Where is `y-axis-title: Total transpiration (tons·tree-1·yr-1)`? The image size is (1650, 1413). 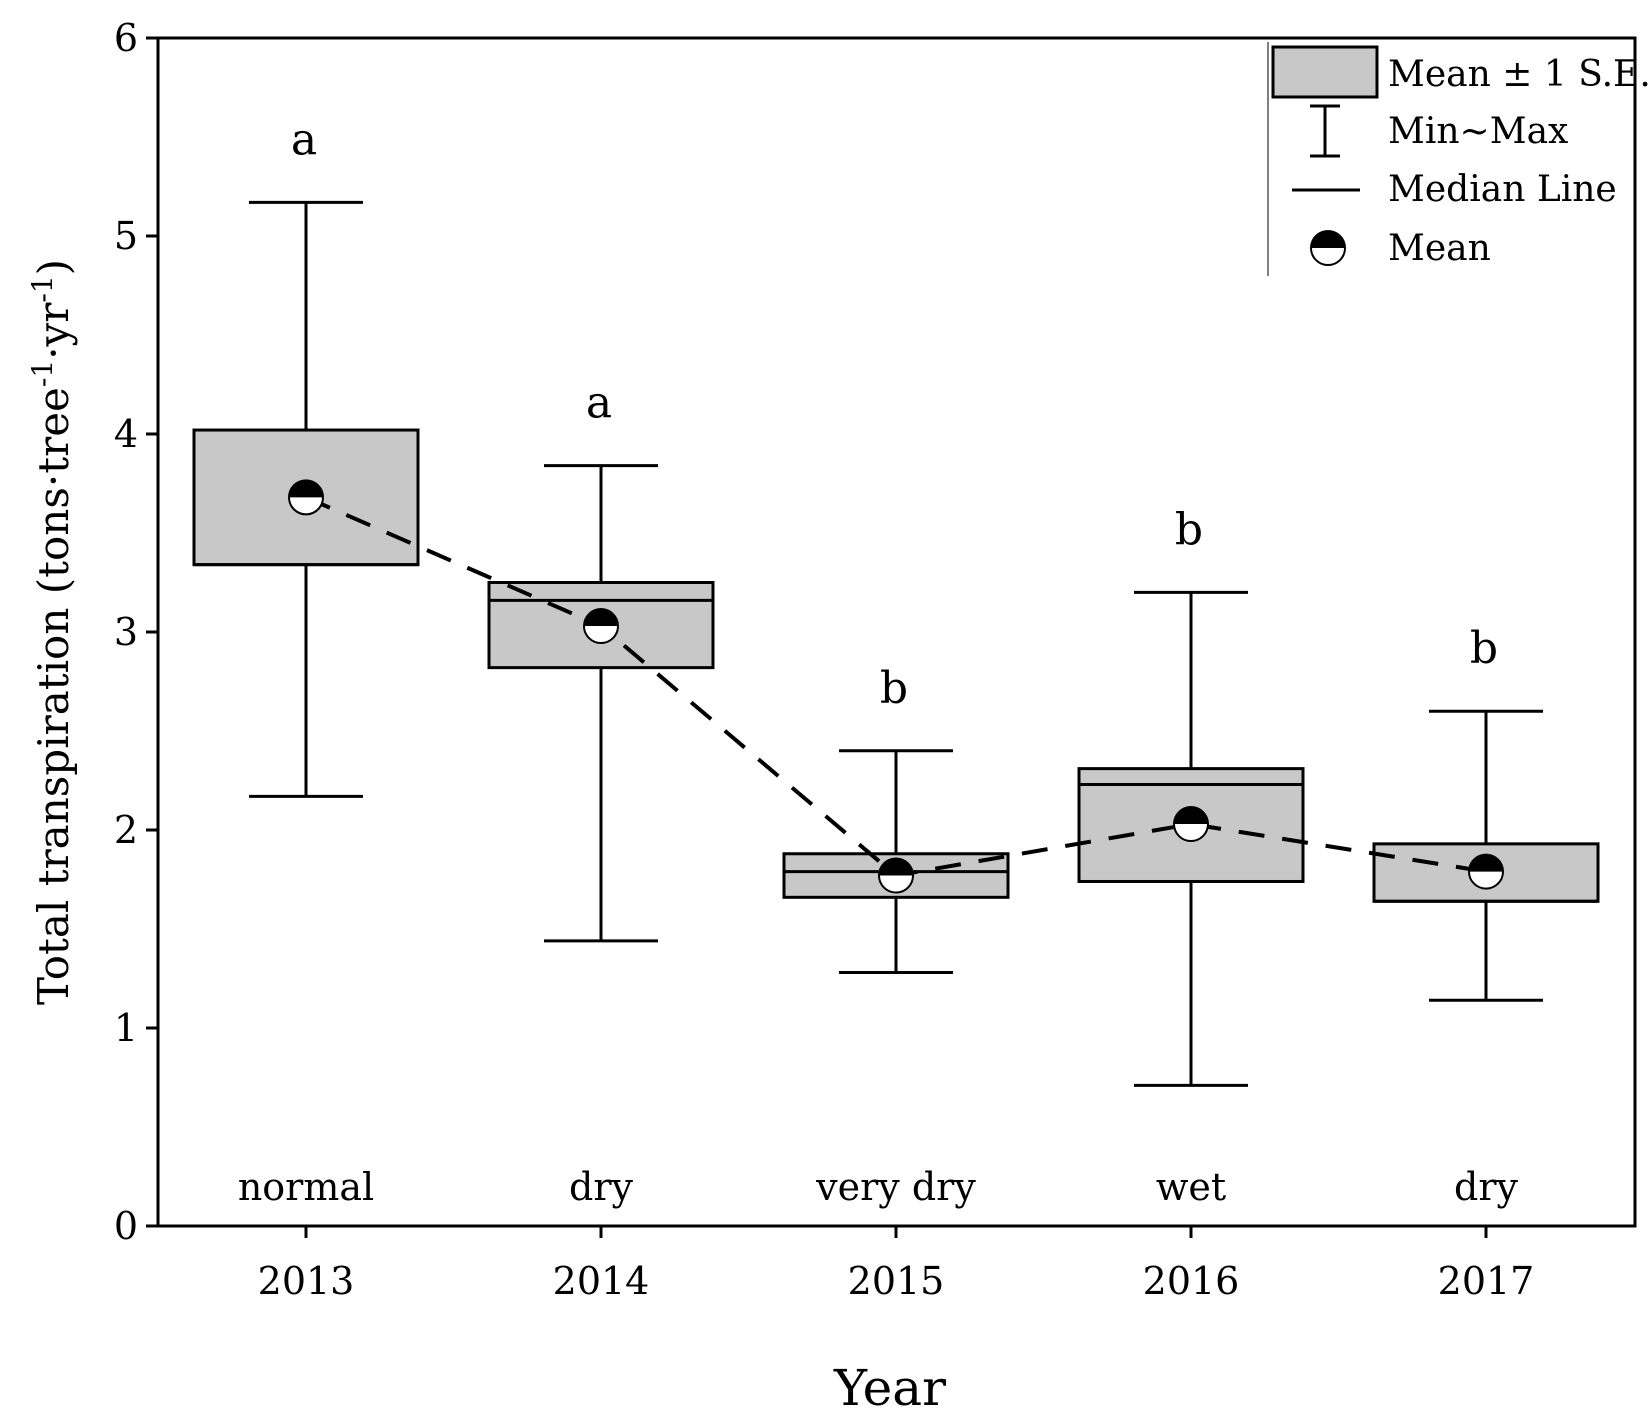 y-axis-title: Total transpiration (tons·tree-1·yr-1) is located at coordinates (52, 632).